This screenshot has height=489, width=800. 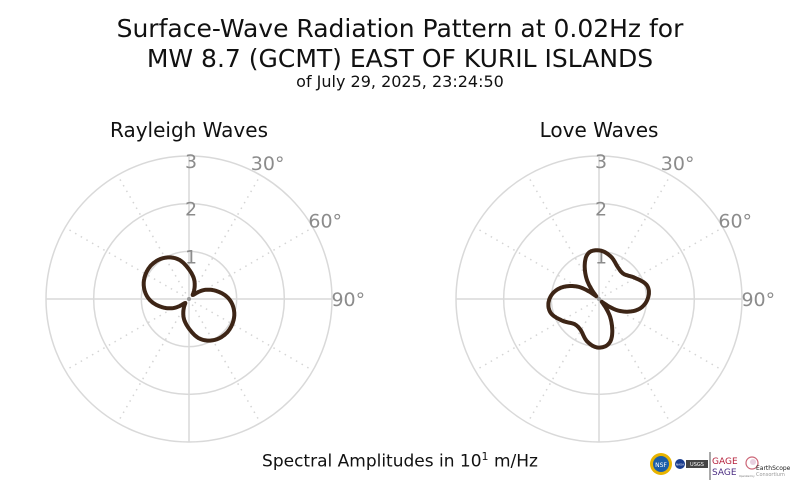 What do you see at coordinates (599, 130) in the screenshot?
I see `subplot-title: Love Waves` at bounding box center [599, 130].